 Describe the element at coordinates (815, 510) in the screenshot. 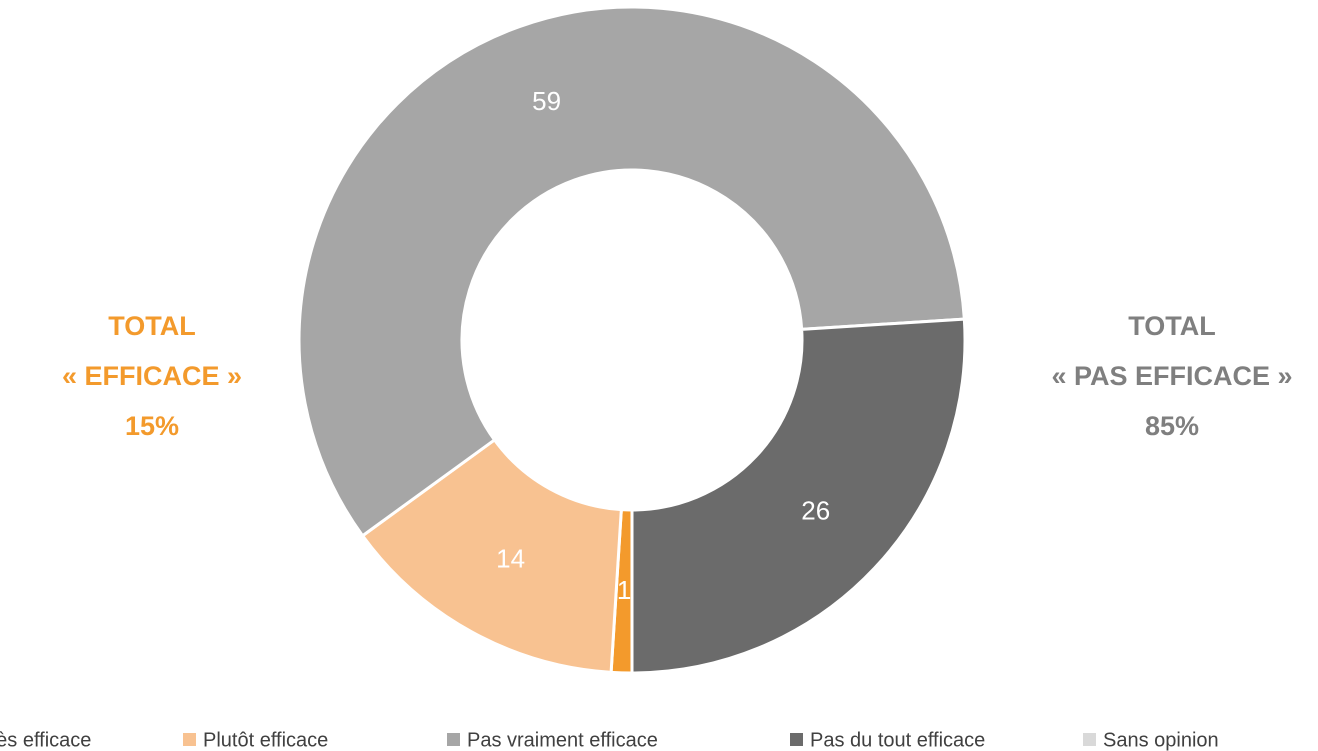

I see `data-label: 26` at that location.